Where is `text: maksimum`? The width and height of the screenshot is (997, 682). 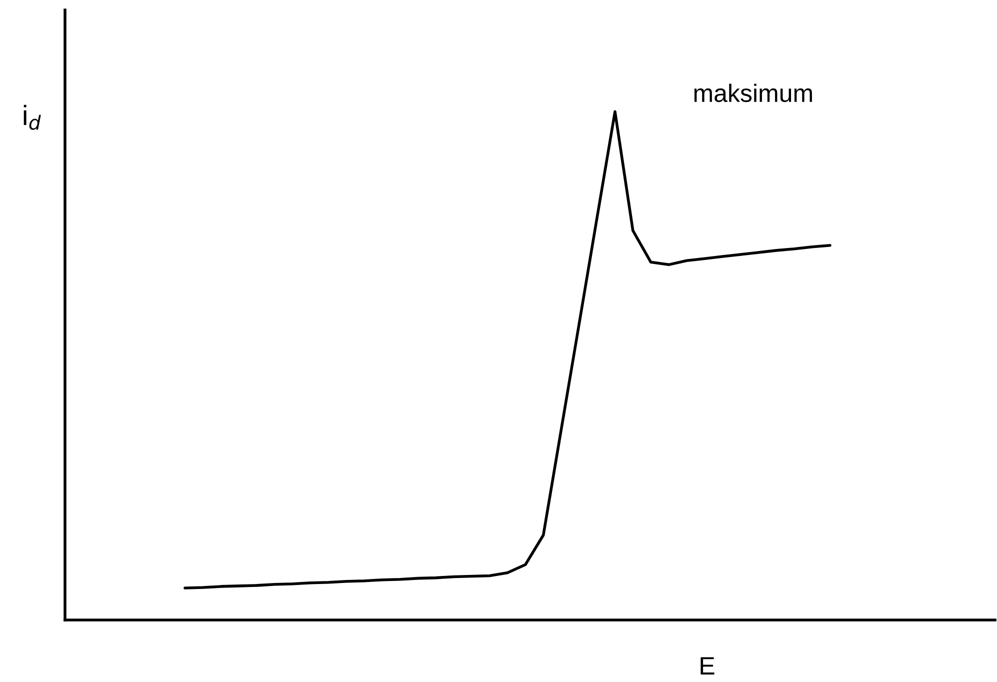
text: maksimum is located at coordinates (753, 93).